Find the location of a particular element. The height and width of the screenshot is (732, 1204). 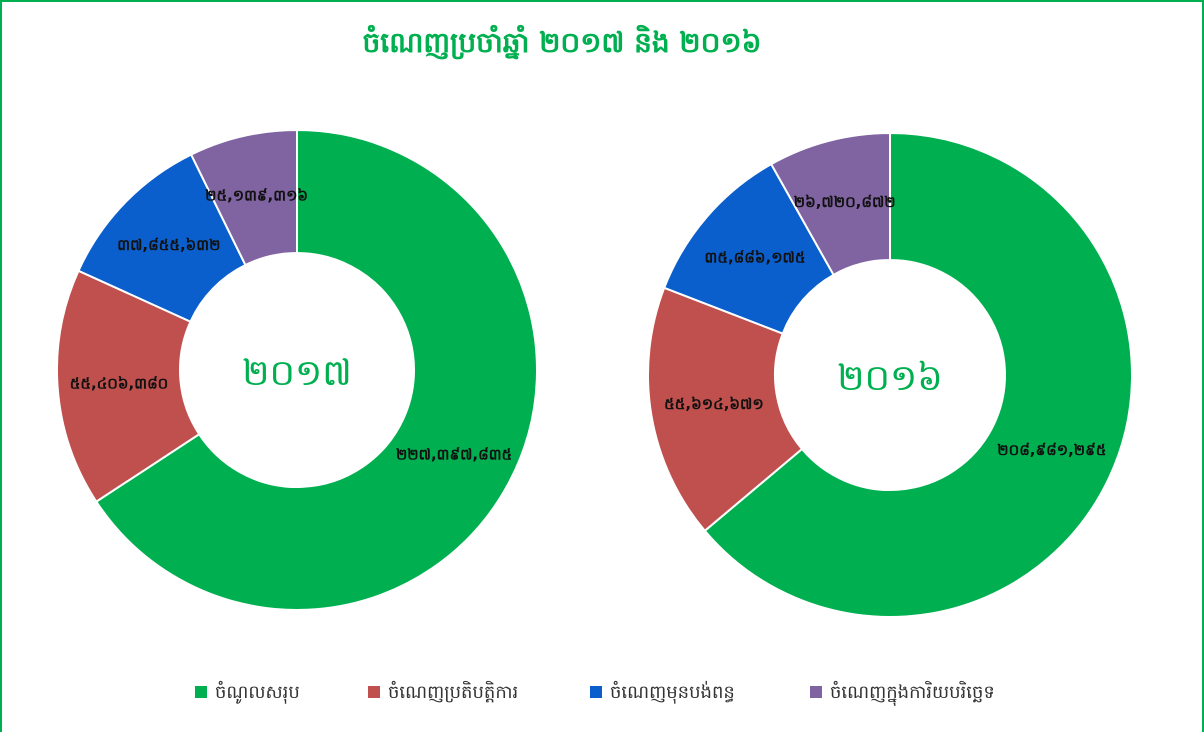

data-label: ២០៨,៩៨១,២៩៥ is located at coordinates (1051, 450).